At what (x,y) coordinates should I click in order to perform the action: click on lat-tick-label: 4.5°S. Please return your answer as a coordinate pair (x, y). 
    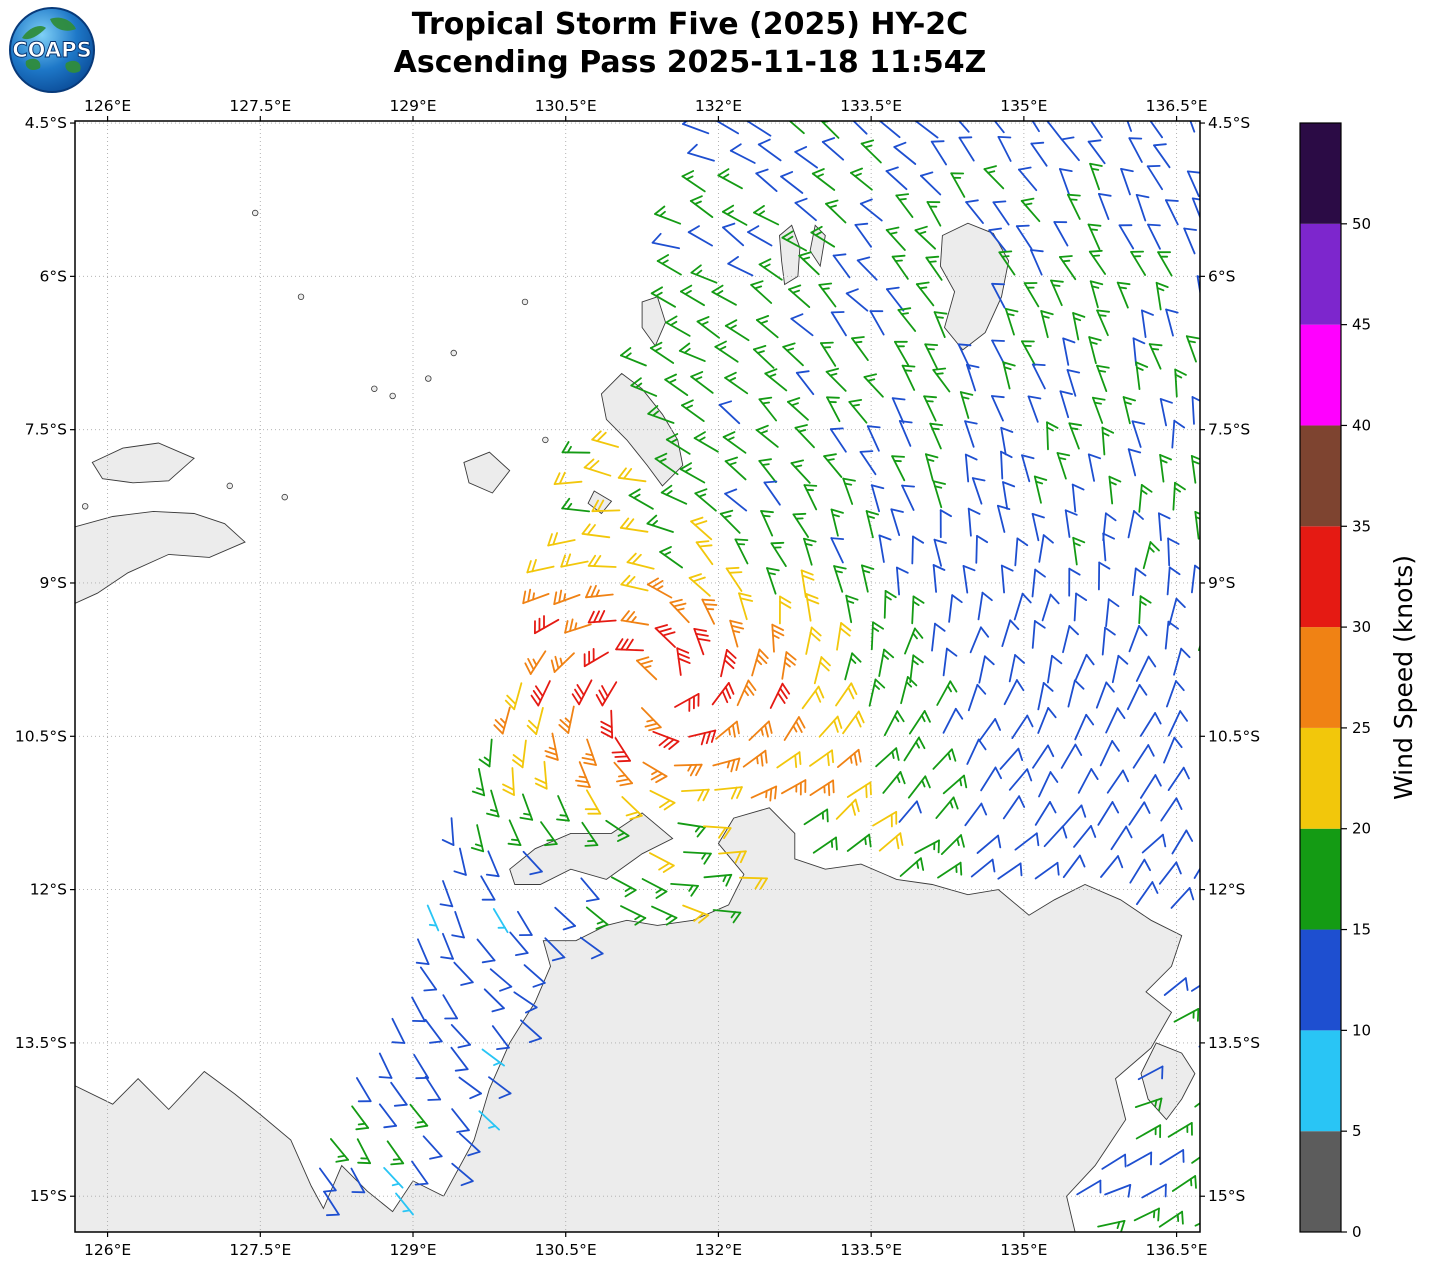
    Looking at the image, I should click on (46, 123).